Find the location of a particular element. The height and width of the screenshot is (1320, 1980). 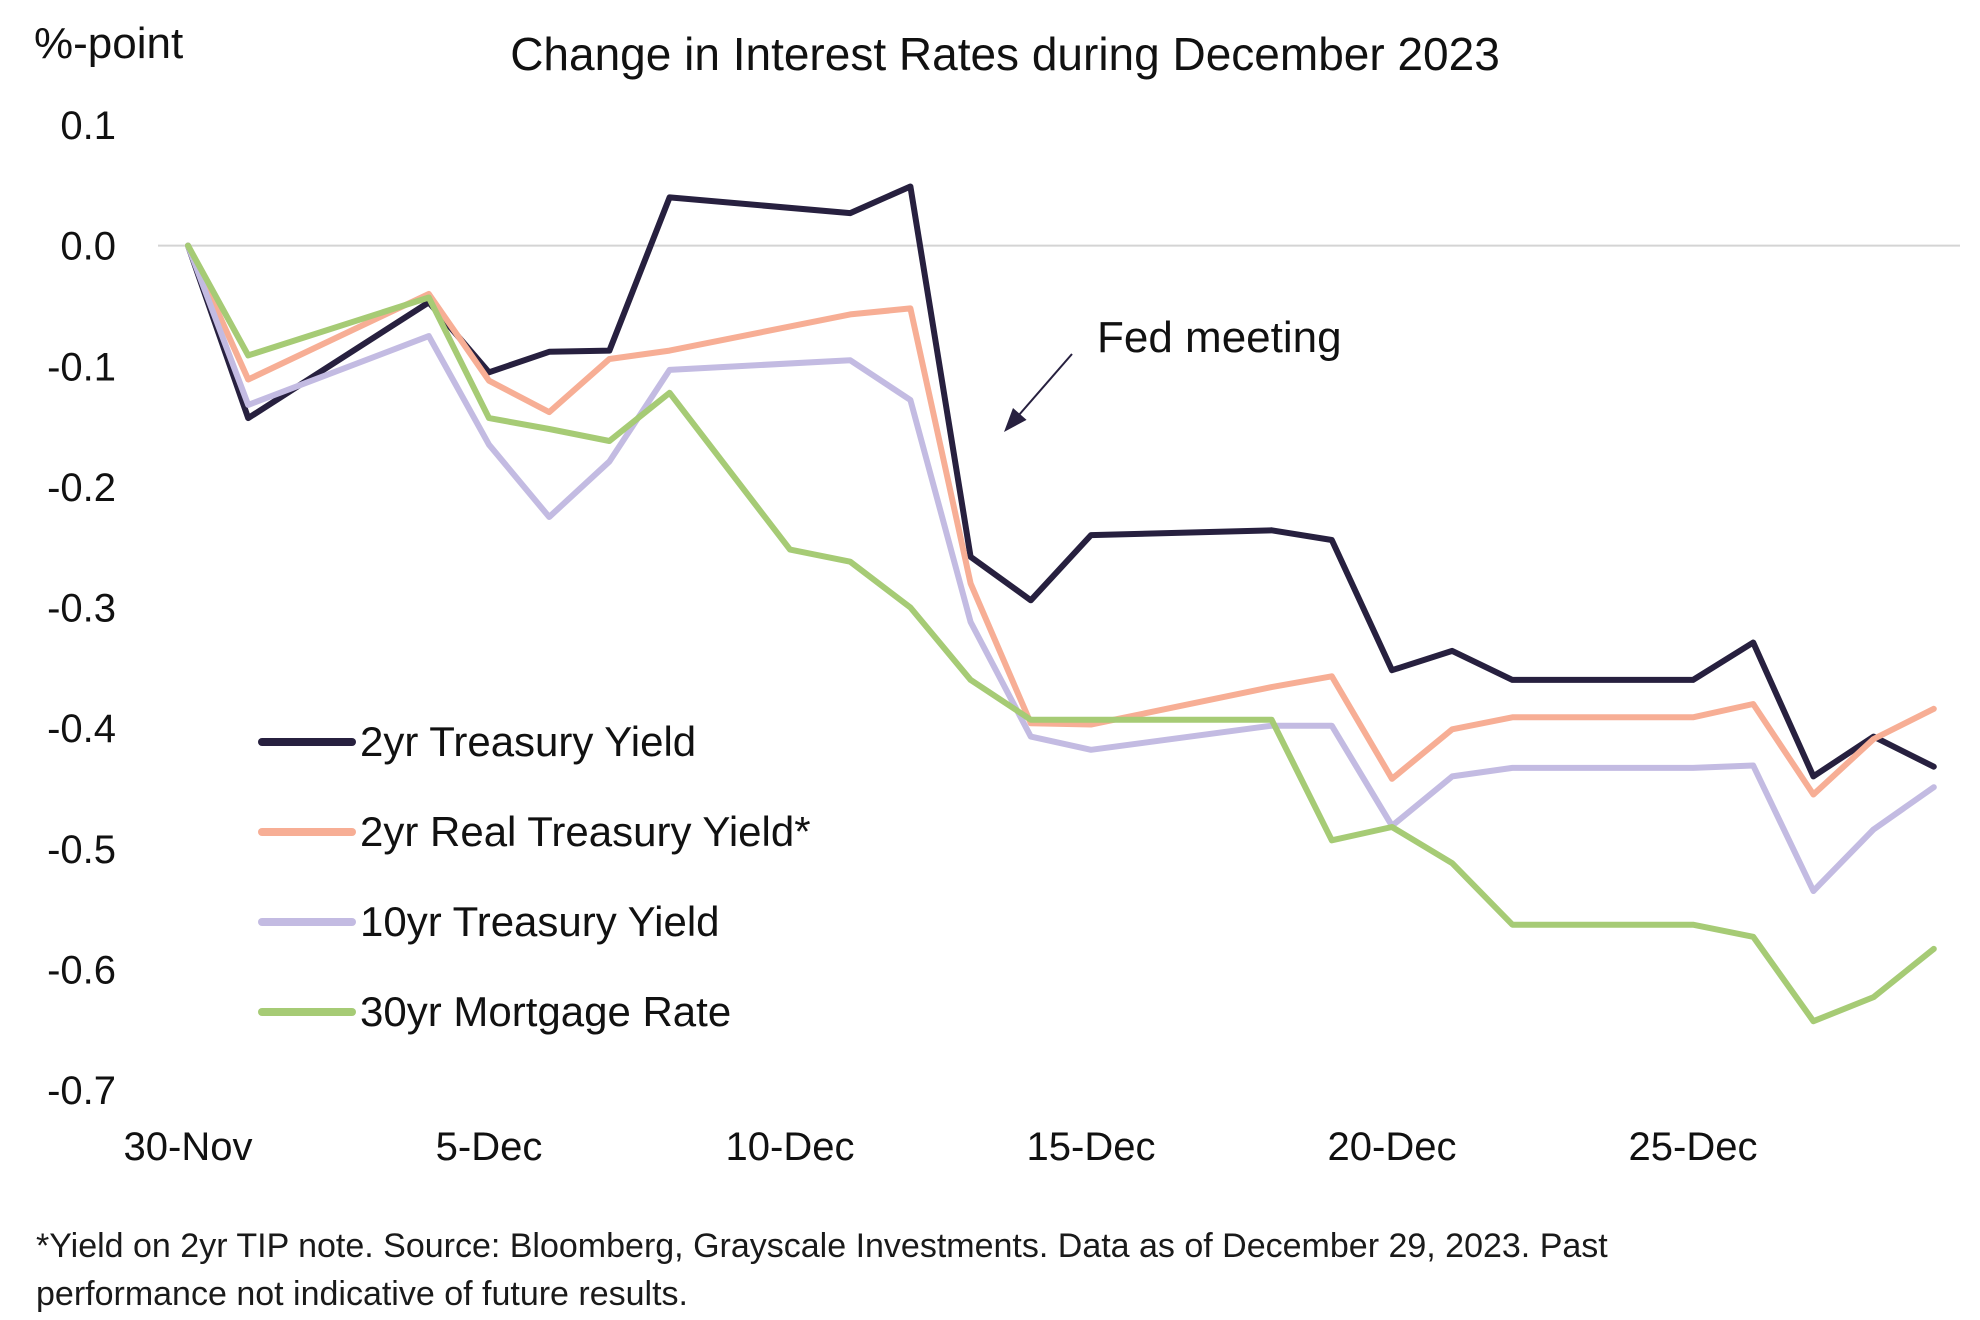

y-tick-label: -0.4 is located at coordinates (81, 729).